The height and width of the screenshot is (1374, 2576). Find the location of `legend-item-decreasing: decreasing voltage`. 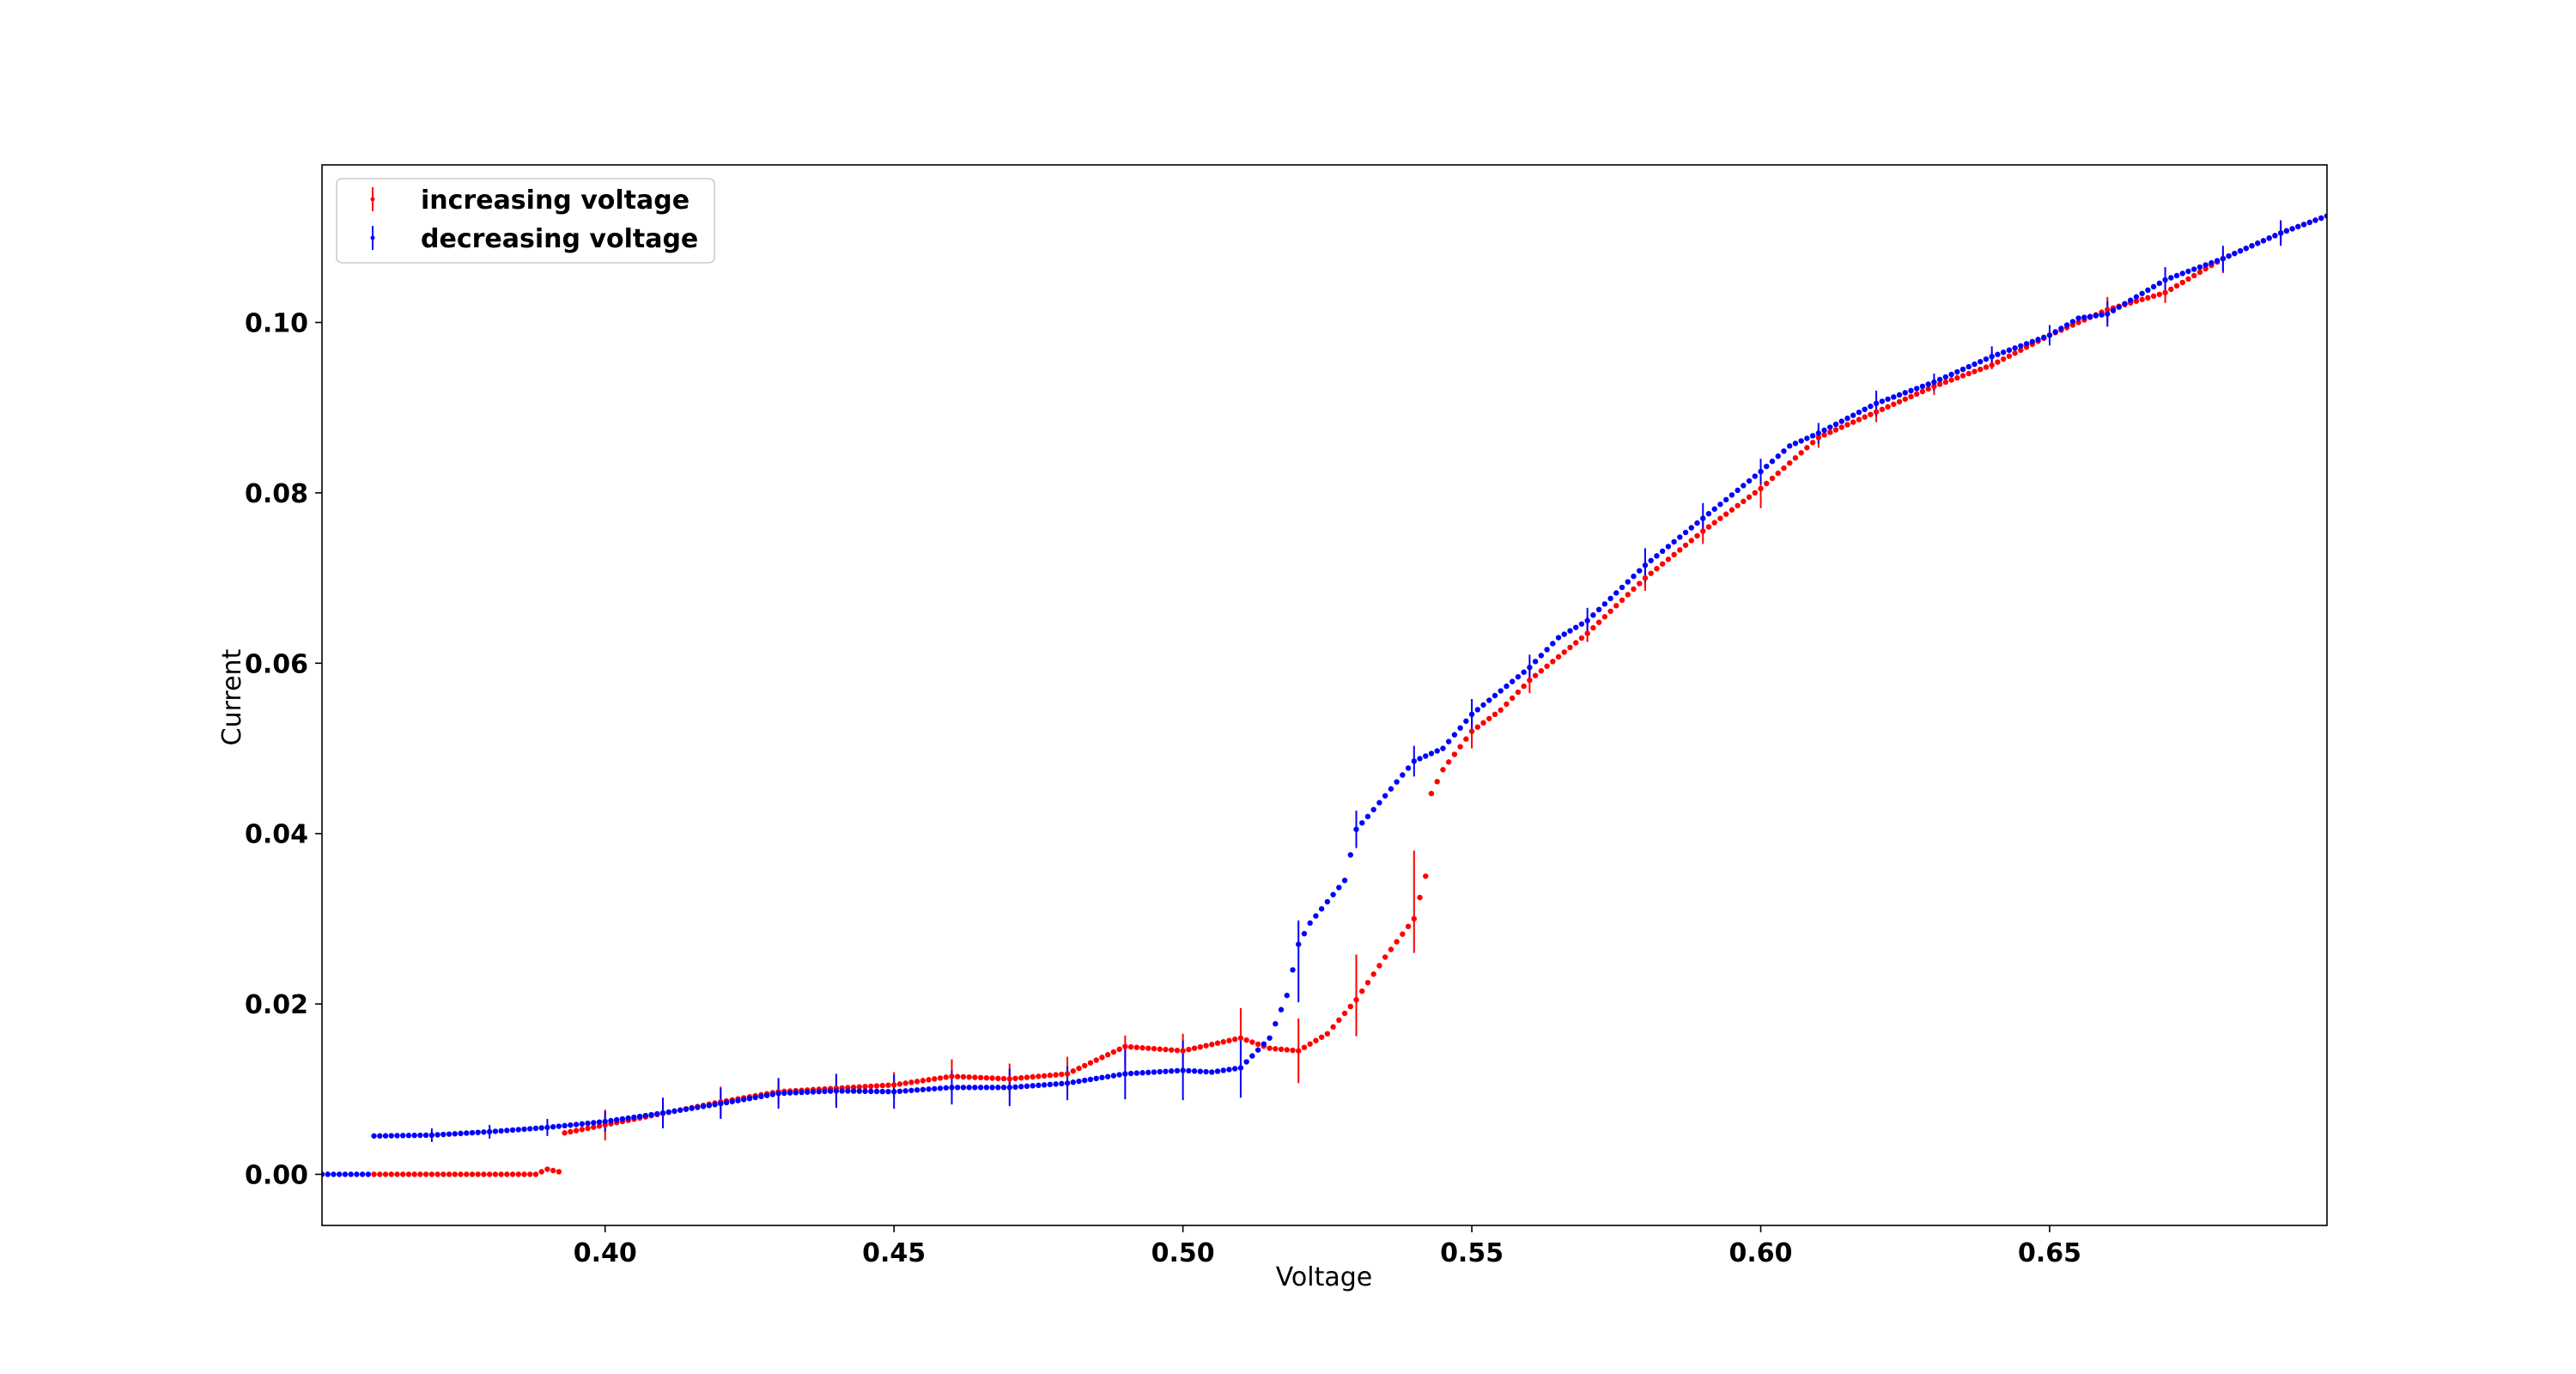

legend-item-decreasing: decreasing voltage is located at coordinates (534, 239).